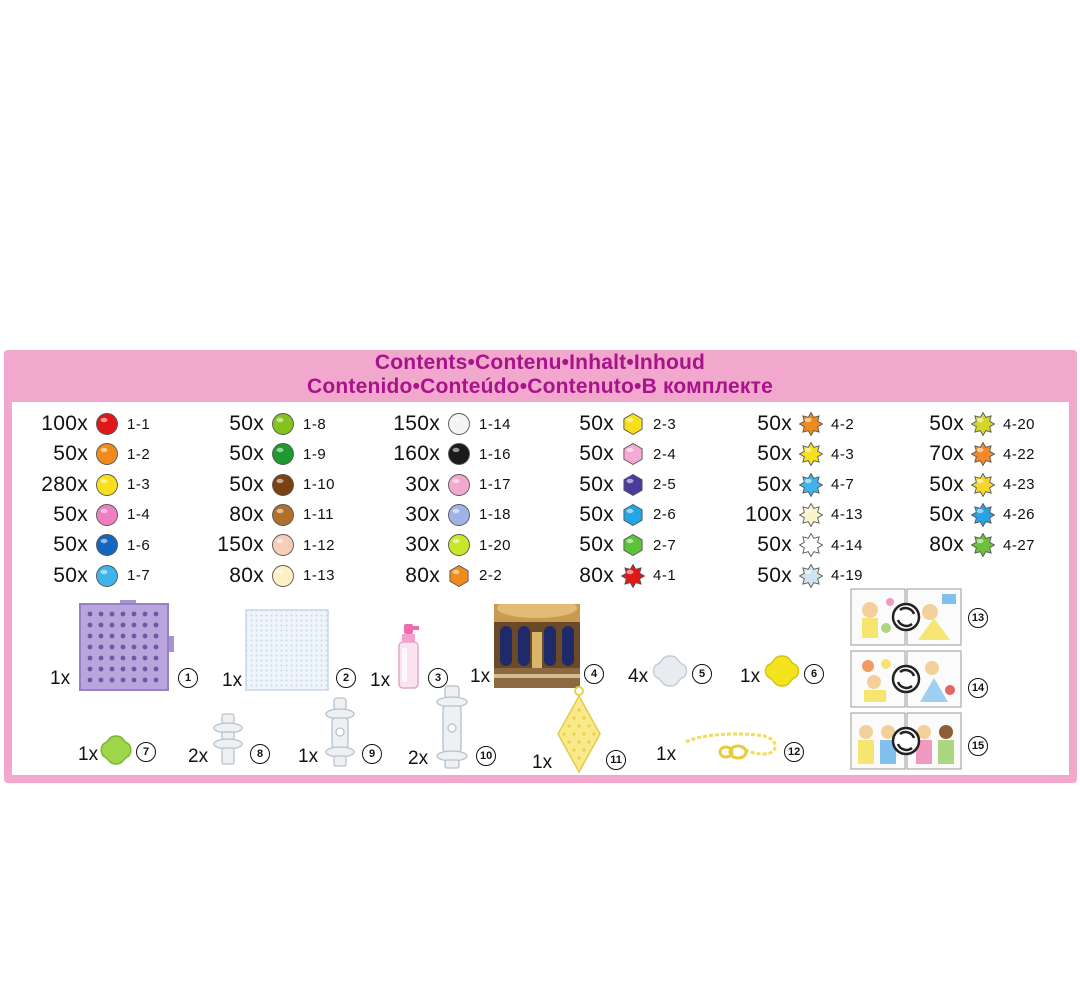 The width and height of the screenshot is (1080, 982). What do you see at coordinates (782, 671) in the screenshot?
I see `yellow-connector-icon` at bounding box center [782, 671].